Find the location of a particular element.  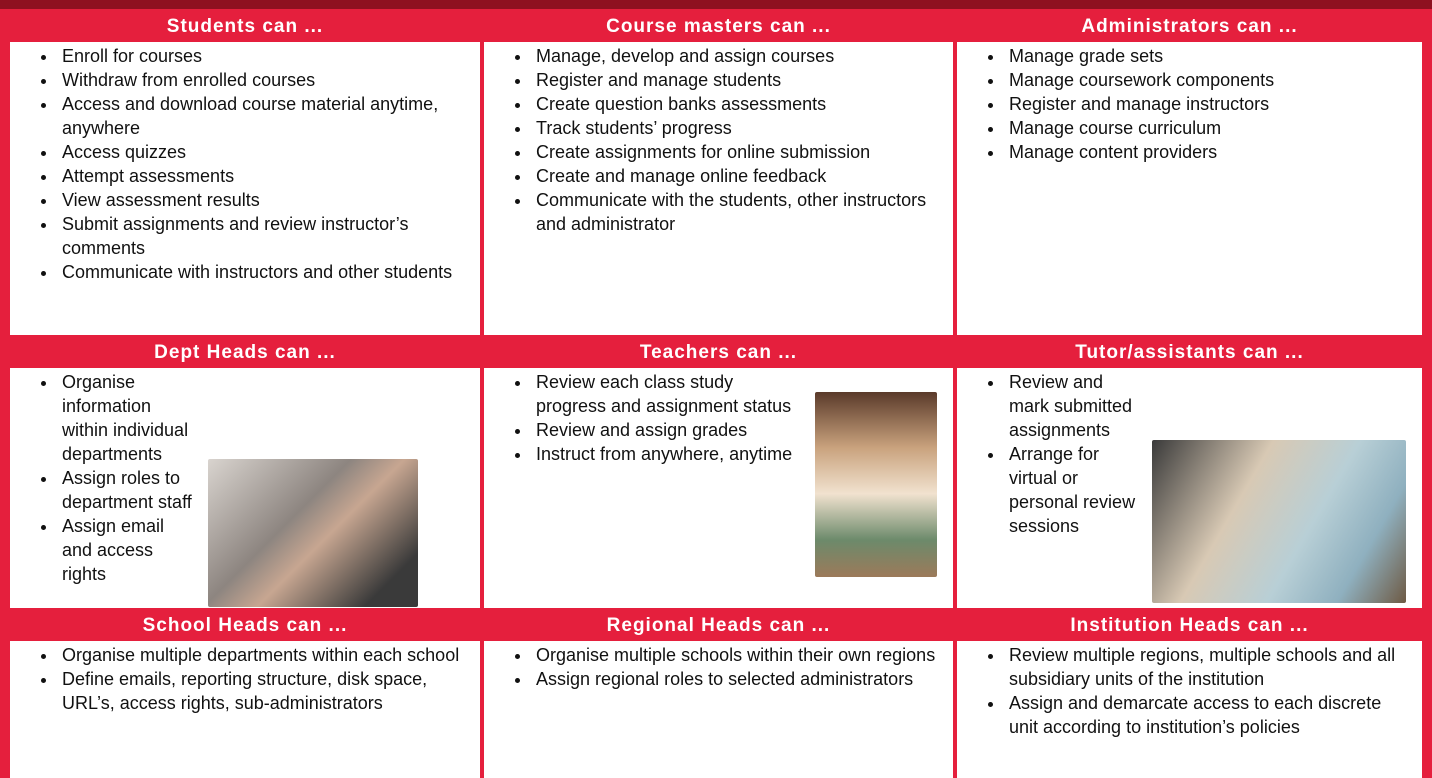

bullet-item: Track students’ progress is located at coordinates (738, 128).